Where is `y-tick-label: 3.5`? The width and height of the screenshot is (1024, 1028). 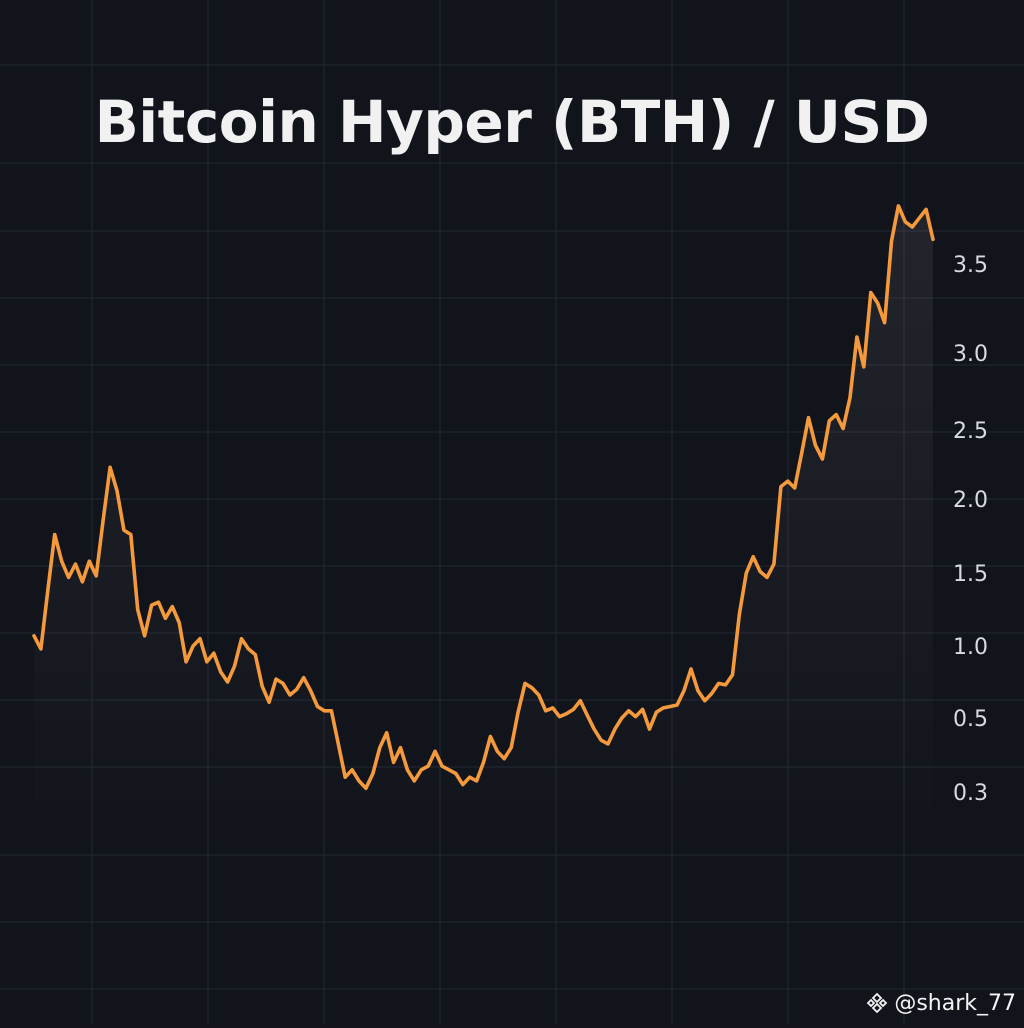
y-tick-label: 3.5 is located at coordinates (970, 265).